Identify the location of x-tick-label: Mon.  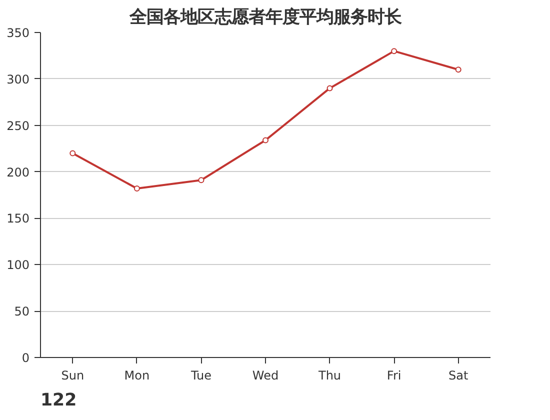
(137, 375).